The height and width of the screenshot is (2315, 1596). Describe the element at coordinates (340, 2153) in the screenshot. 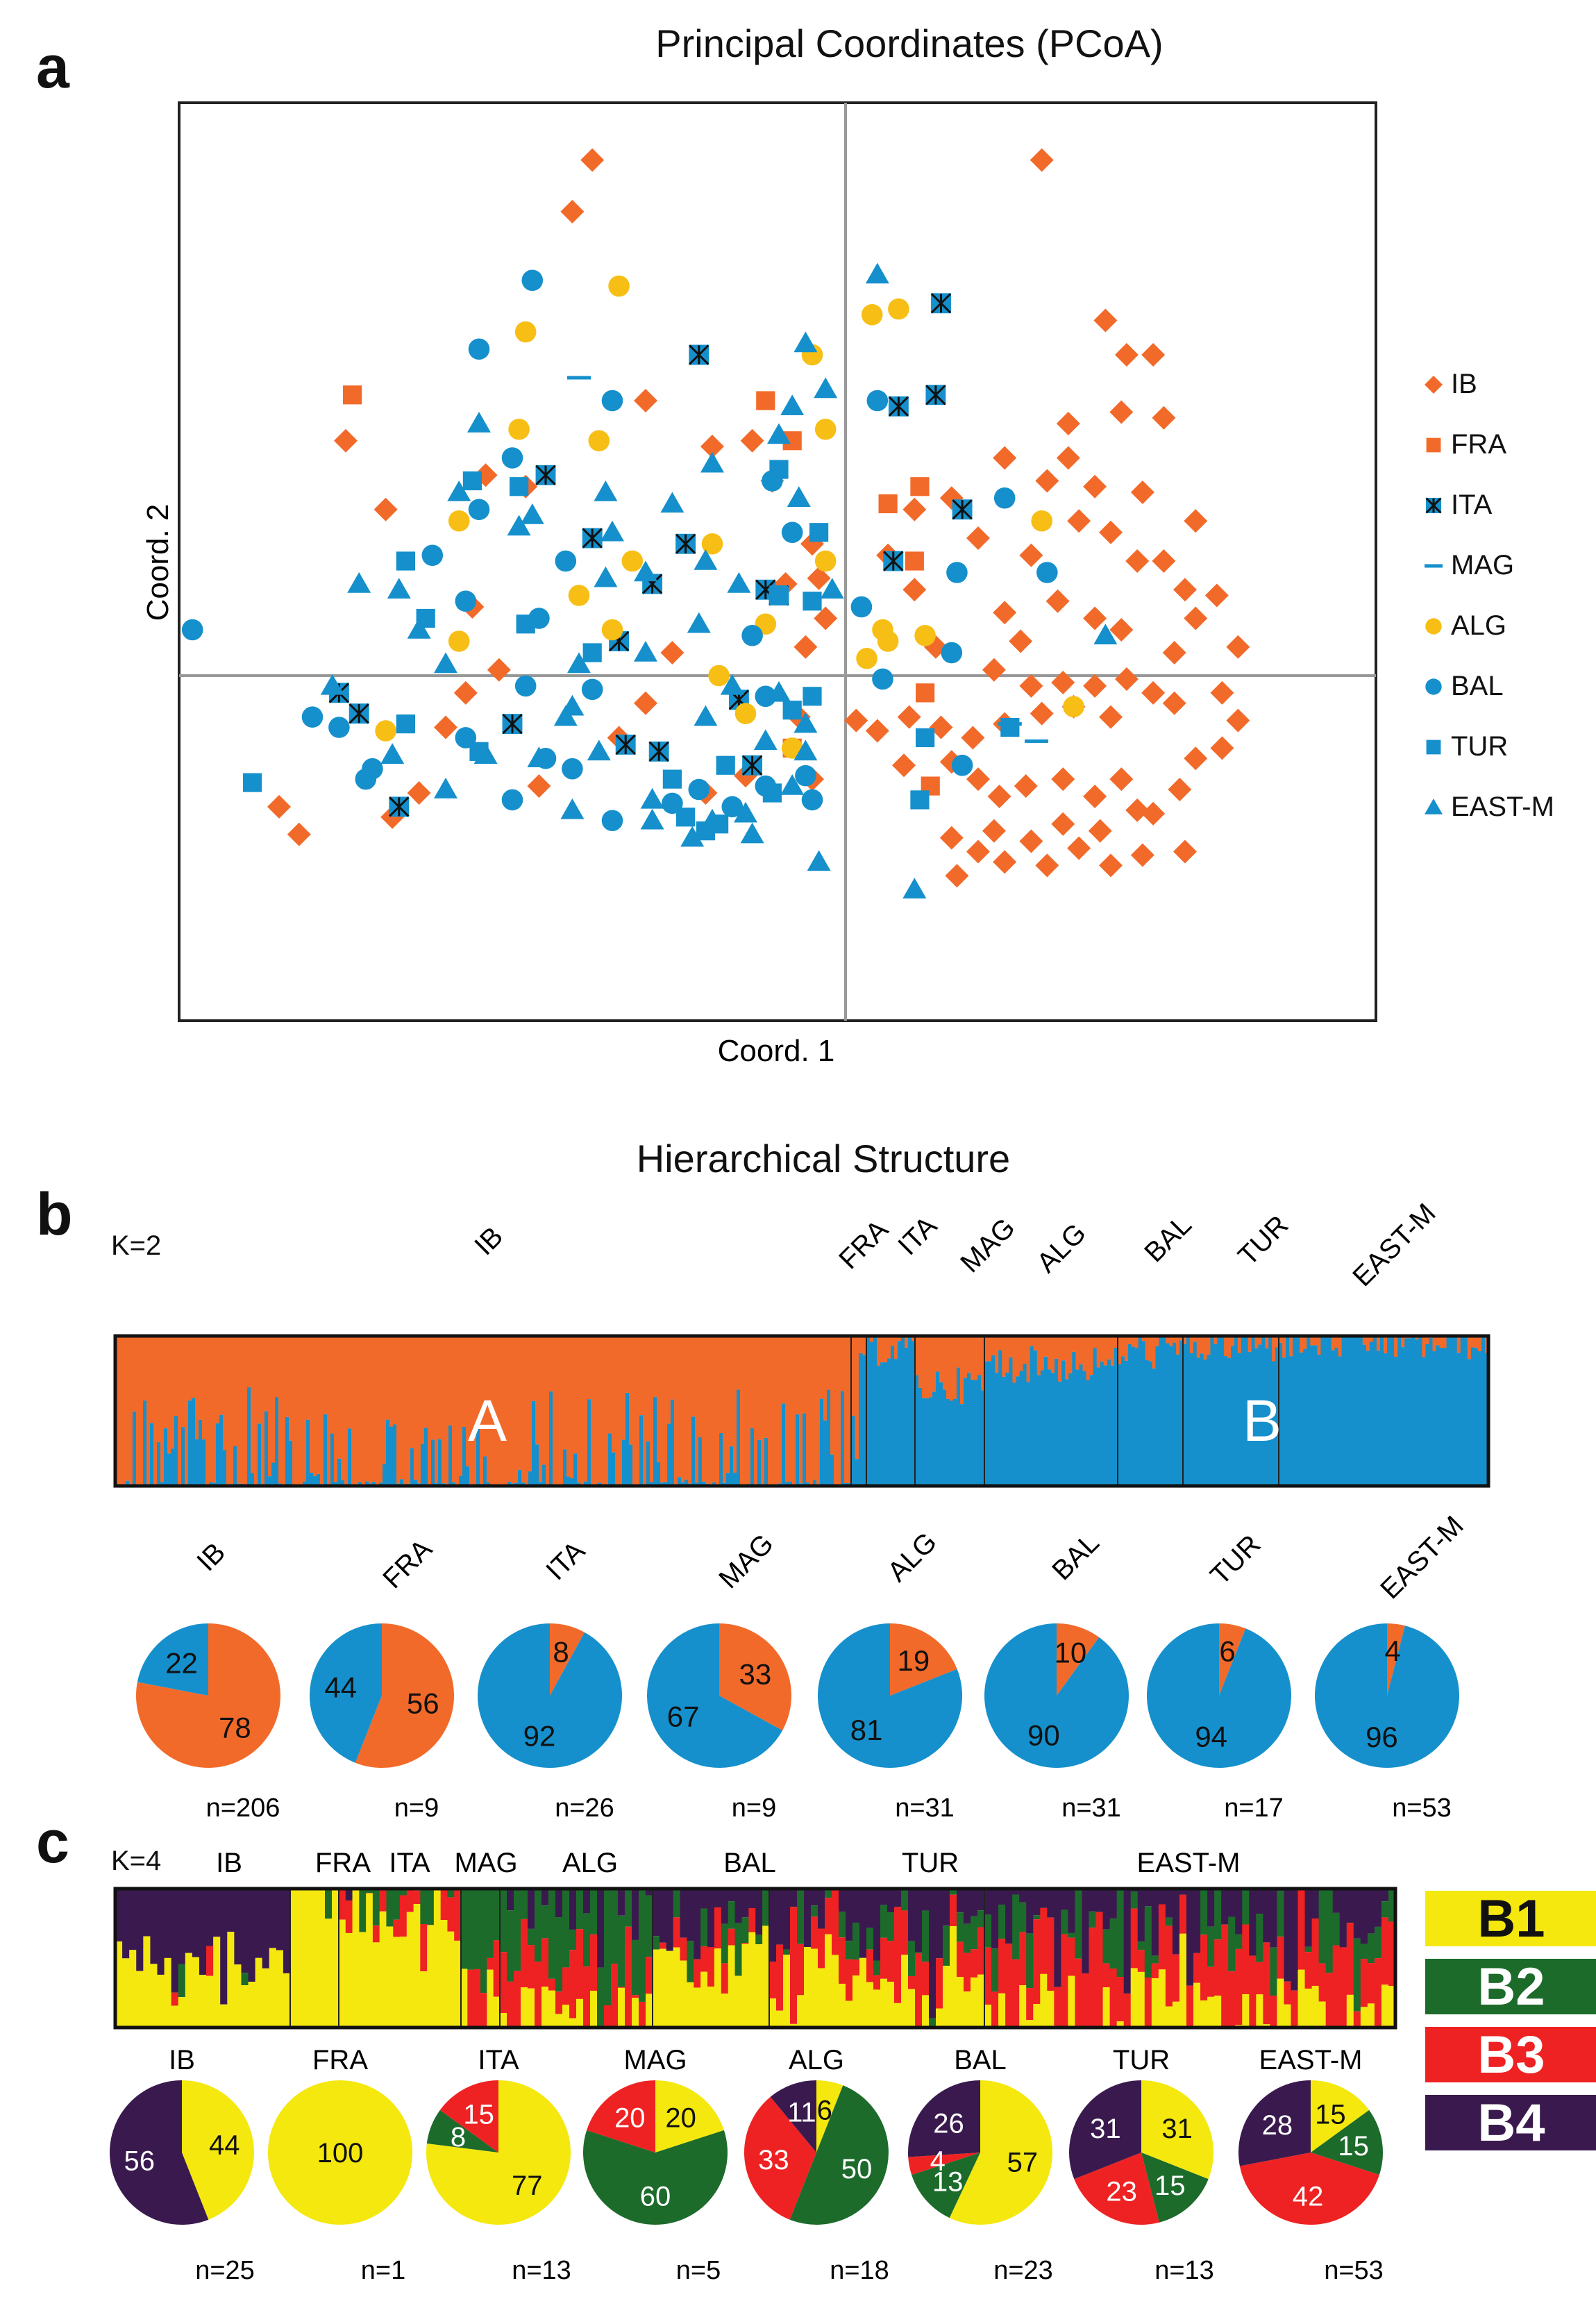

I see `k4-pie-value: 100` at that location.